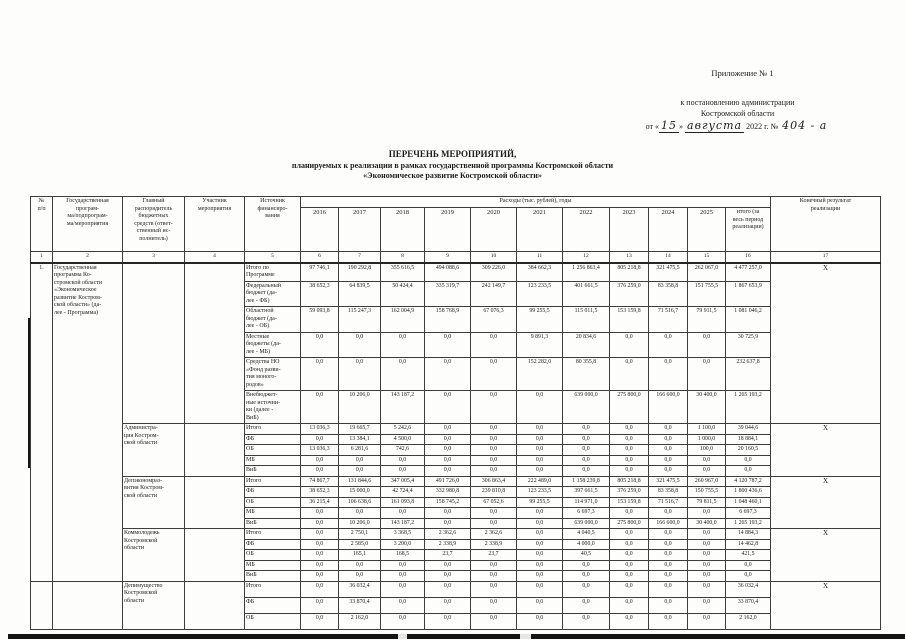  I want to click on value-cell: 397 661,5, so click(586, 492).